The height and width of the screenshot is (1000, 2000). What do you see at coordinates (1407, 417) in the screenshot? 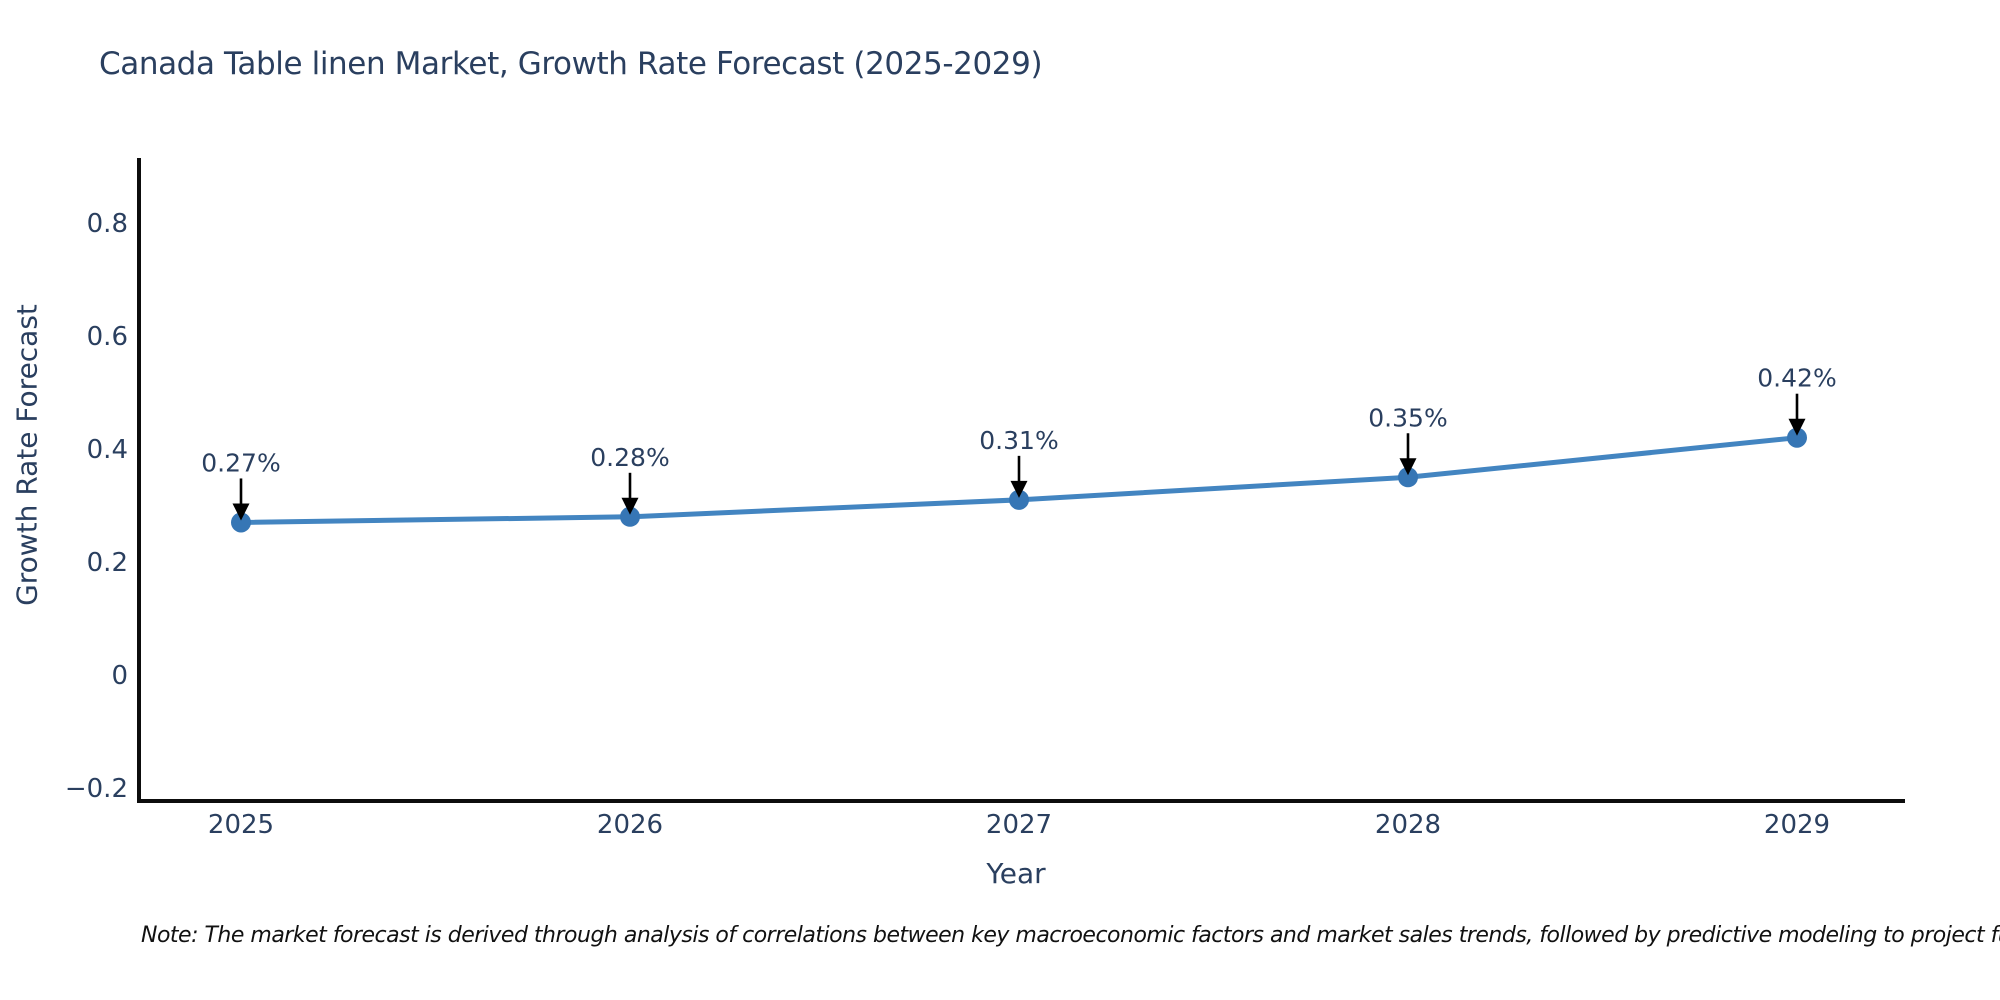
I see `point-value-label: 0.35%` at bounding box center [1407, 417].